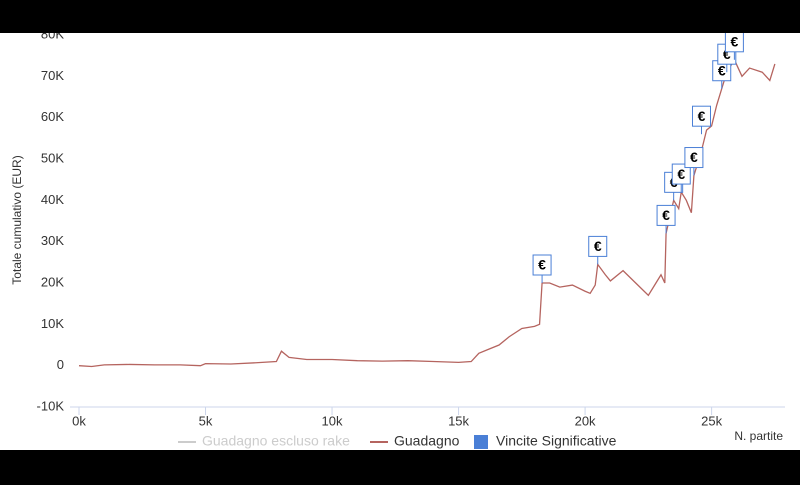 The image size is (800, 485). I want to click on y-tick-label: 10K, so click(52, 323).